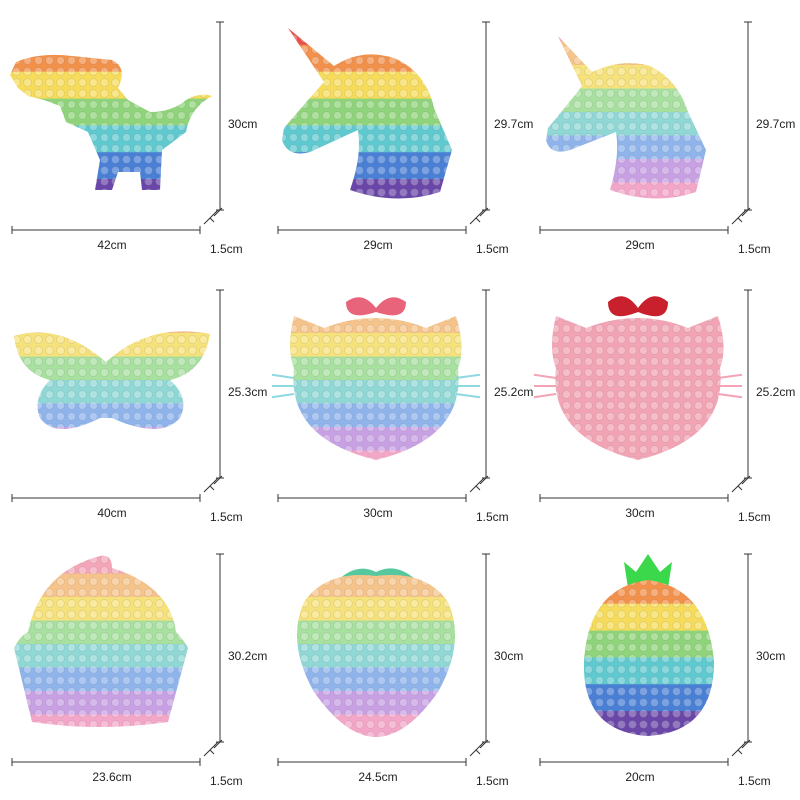 This screenshot has height=800, width=800. What do you see at coordinates (247, 656) in the screenshot?
I see `height-label: 30.2cm` at bounding box center [247, 656].